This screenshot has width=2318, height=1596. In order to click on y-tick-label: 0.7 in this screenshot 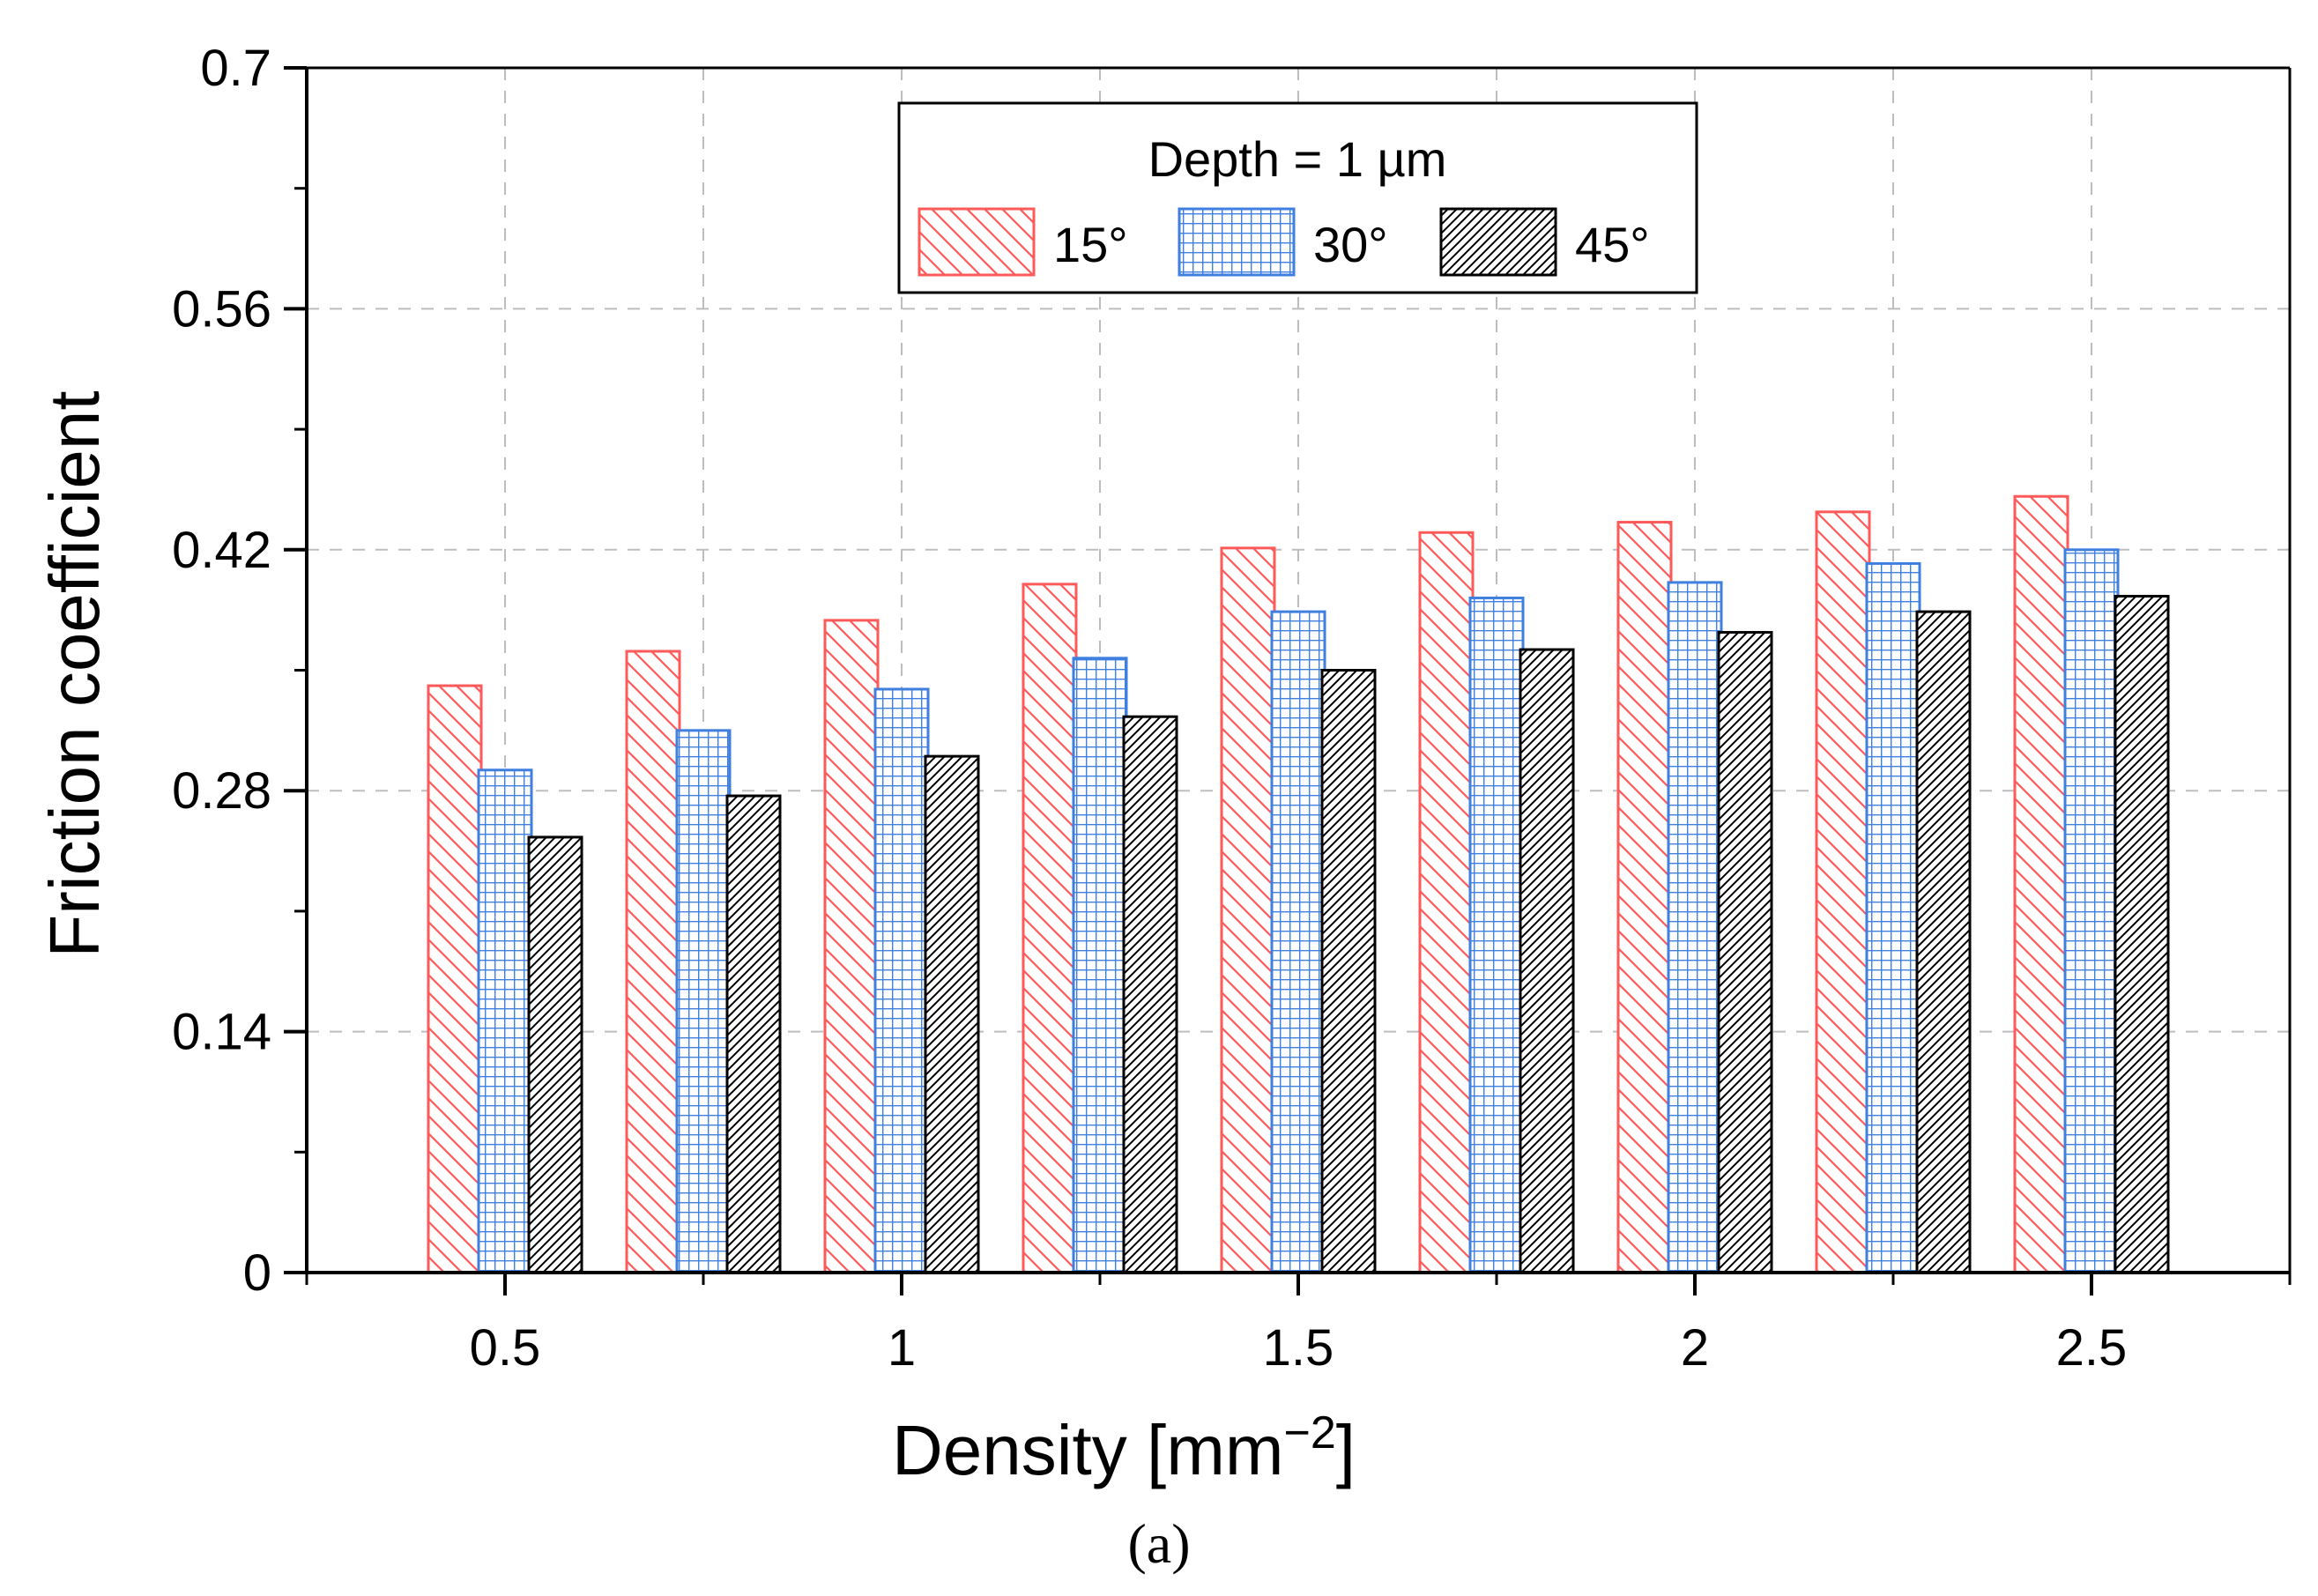, I will do `click(235, 68)`.